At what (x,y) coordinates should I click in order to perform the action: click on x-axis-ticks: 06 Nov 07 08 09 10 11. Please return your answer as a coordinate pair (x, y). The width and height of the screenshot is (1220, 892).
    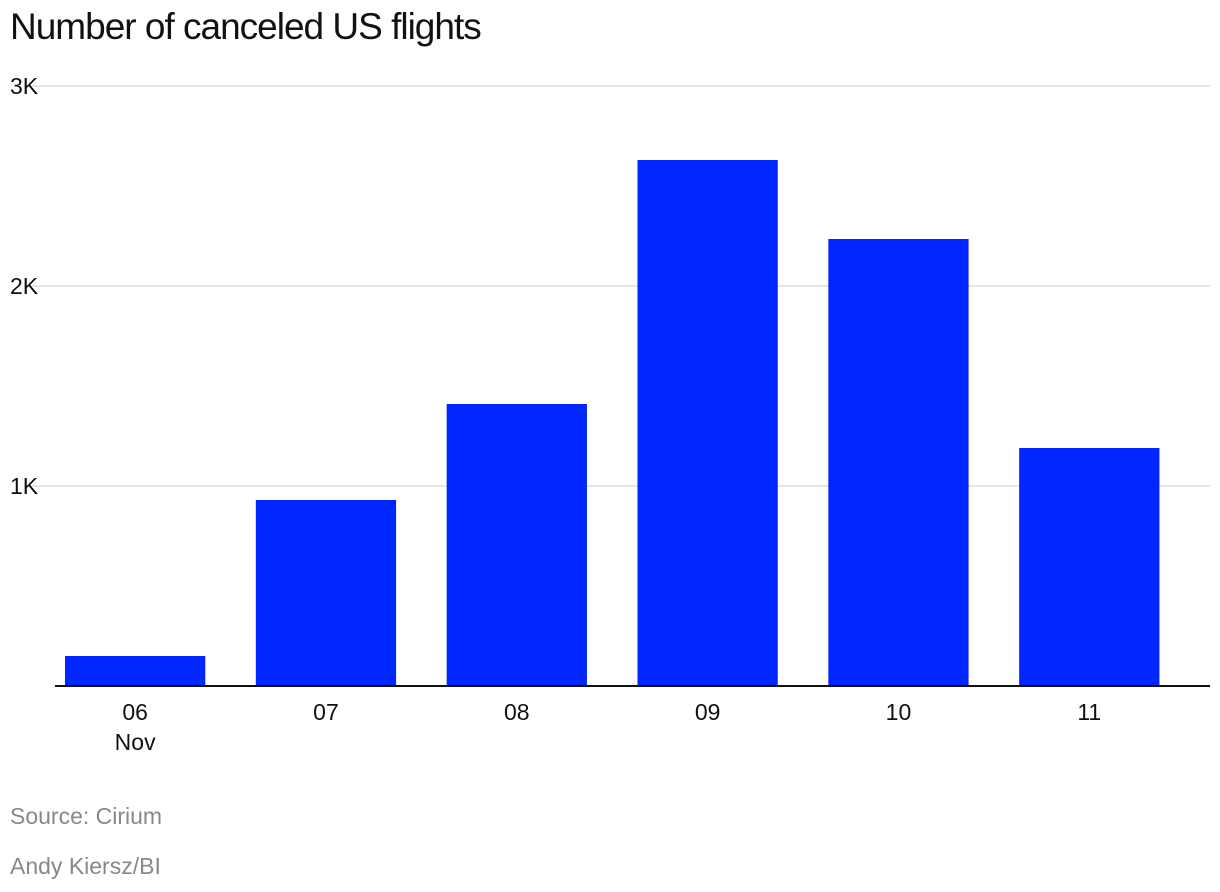
    Looking at the image, I should click on (608, 727).